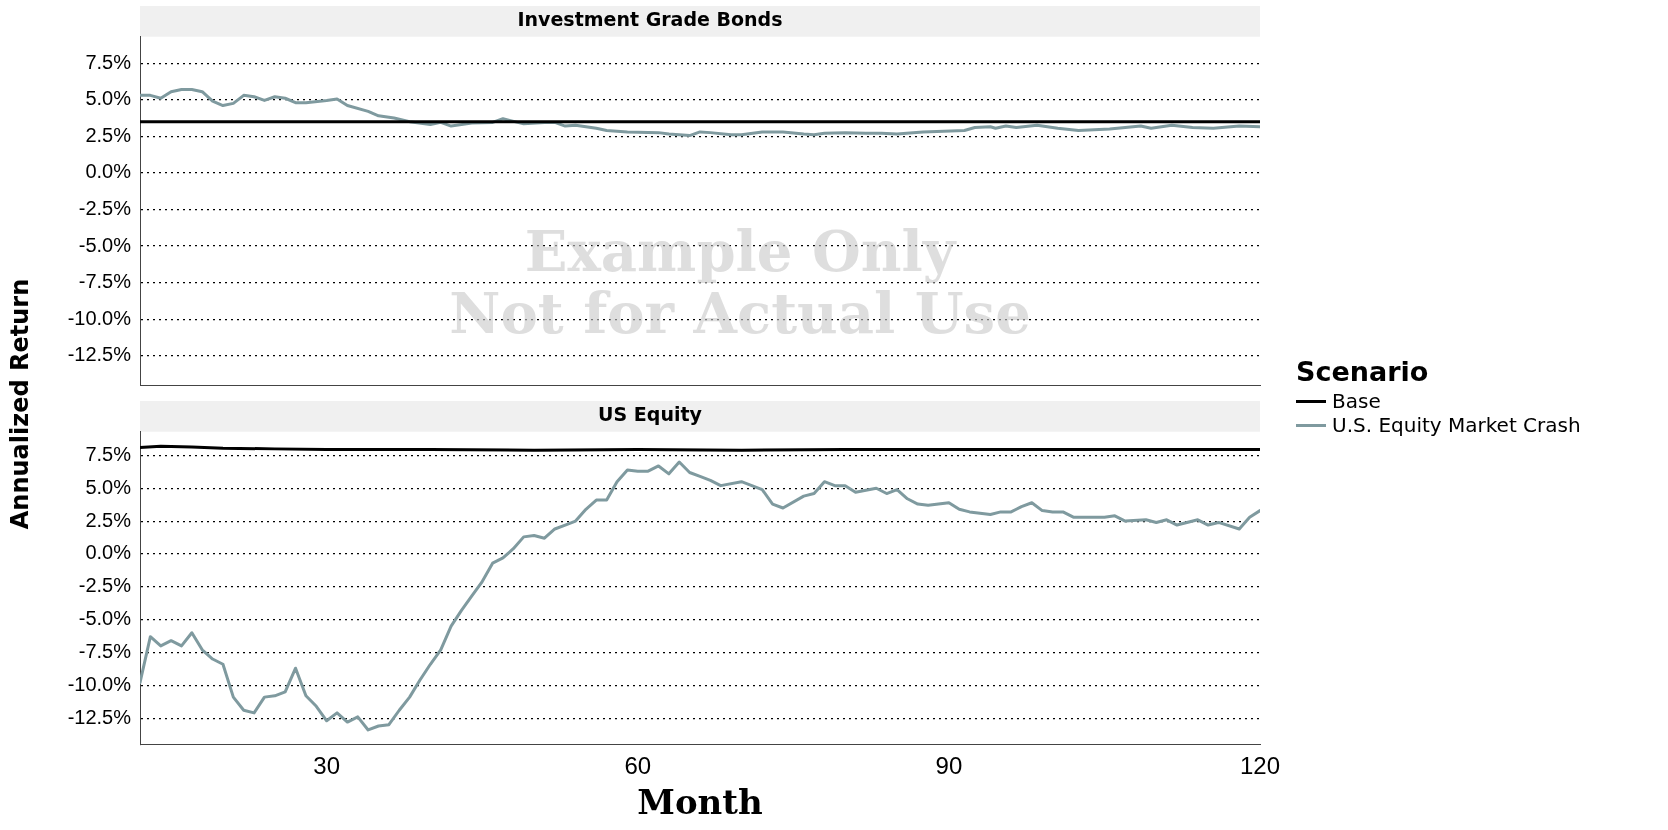 The height and width of the screenshot is (830, 1668). I want to click on x-tick-label: 60, so click(638, 766).